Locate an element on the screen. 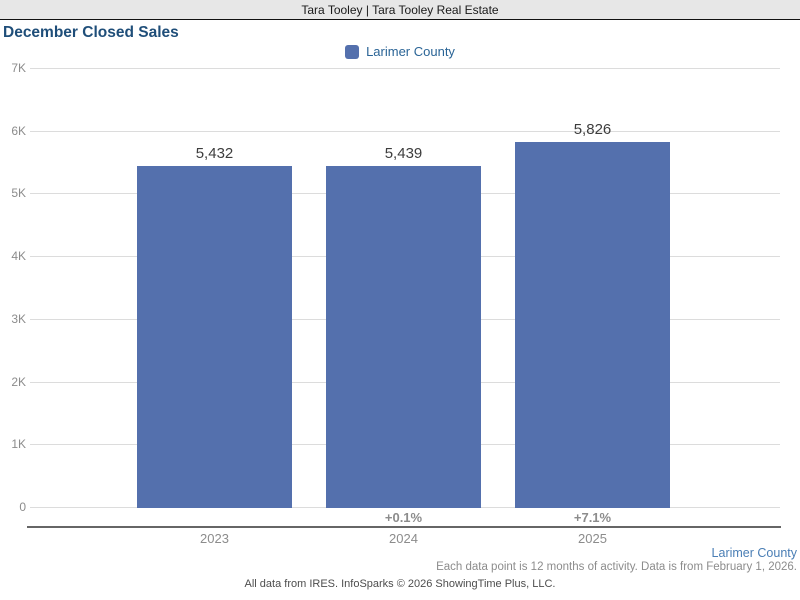 Image resolution: width=800 pixels, height=600 pixels. banner-text: Tara Tooley | Tara Tooley Real Estate is located at coordinates (400, 9).